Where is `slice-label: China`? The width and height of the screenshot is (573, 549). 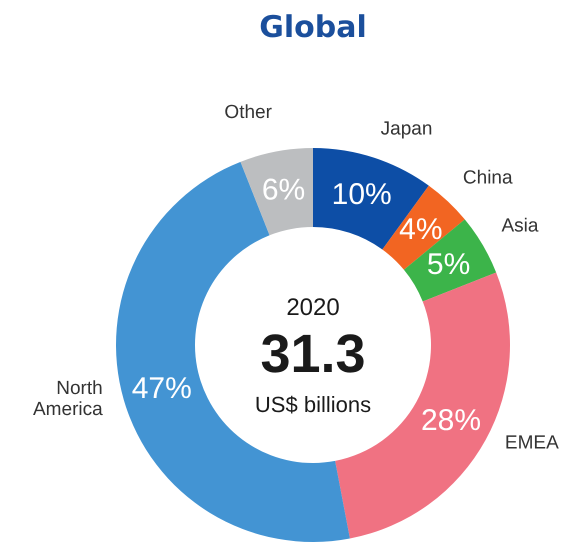 slice-label: China is located at coordinates (487, 177).